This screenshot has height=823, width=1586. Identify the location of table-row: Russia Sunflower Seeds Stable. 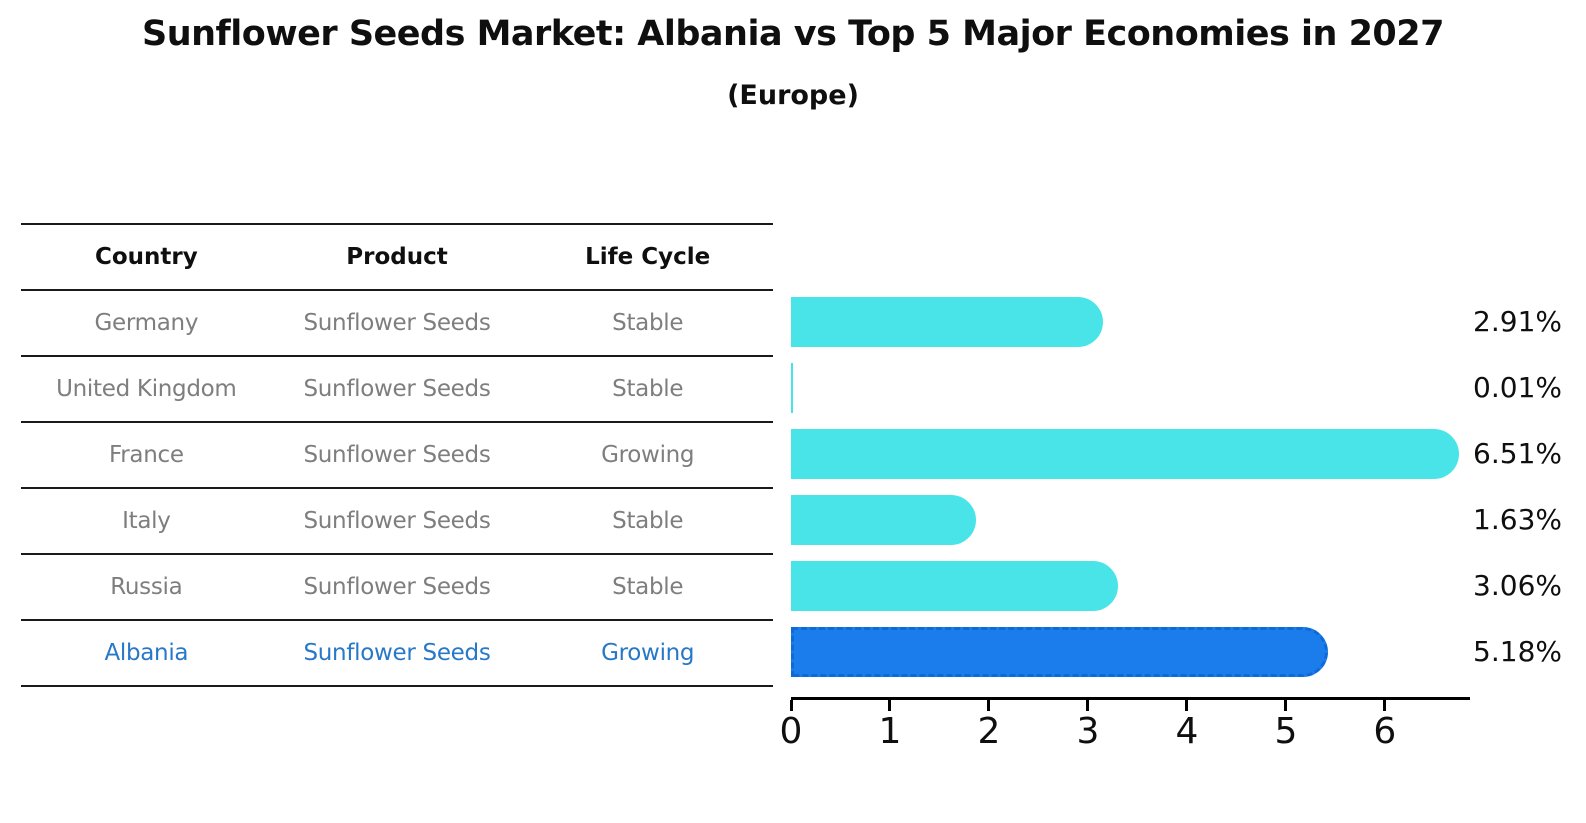
(397, 588).